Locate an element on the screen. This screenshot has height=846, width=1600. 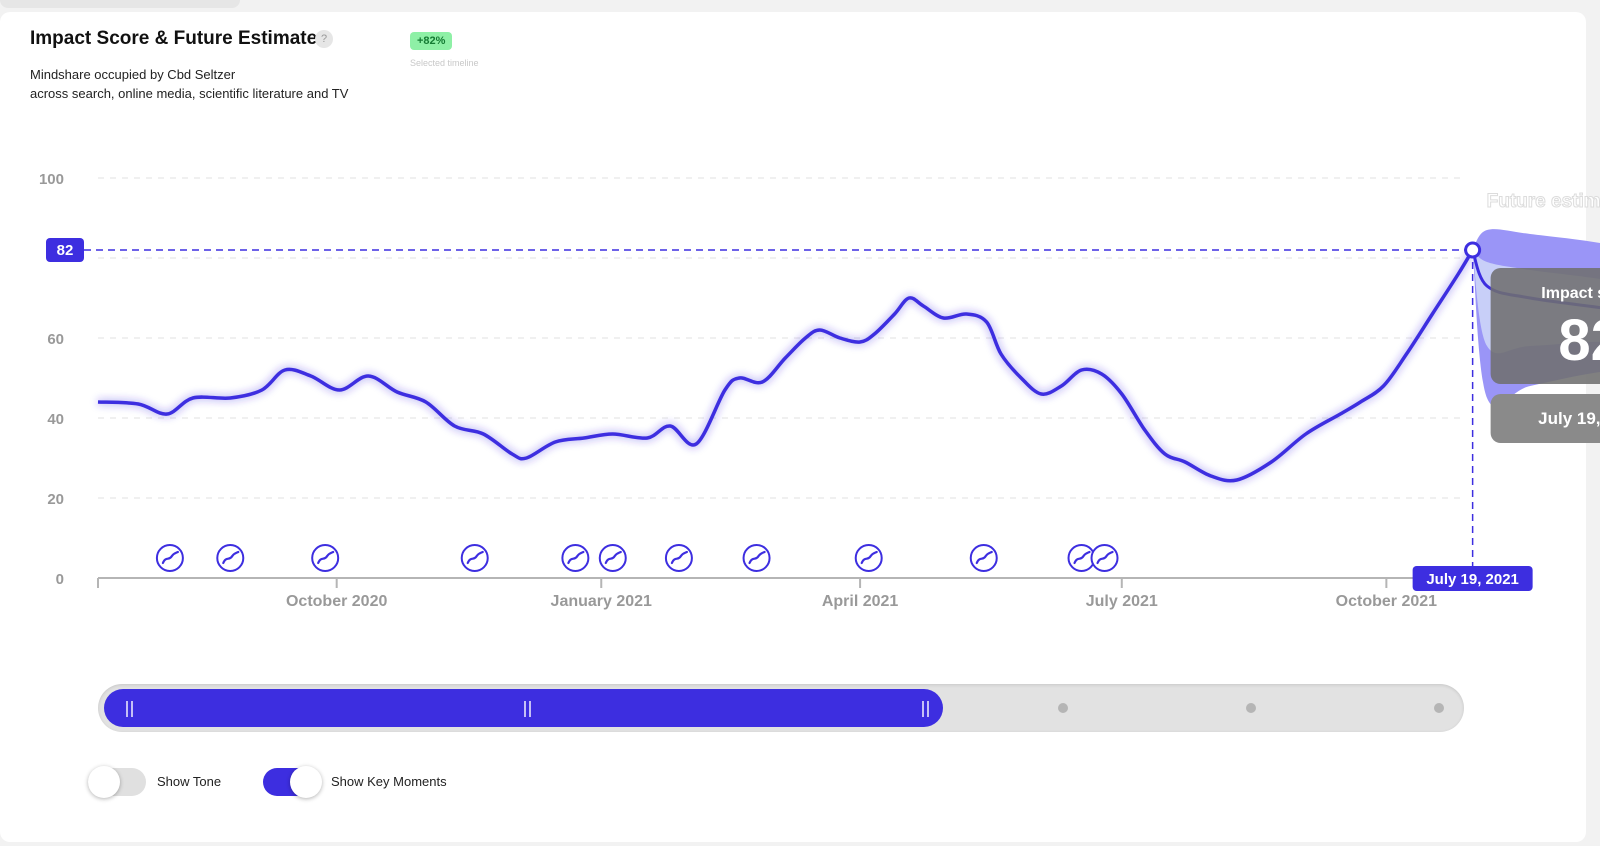
help-icon: ? is located at coordinates (324, 39).